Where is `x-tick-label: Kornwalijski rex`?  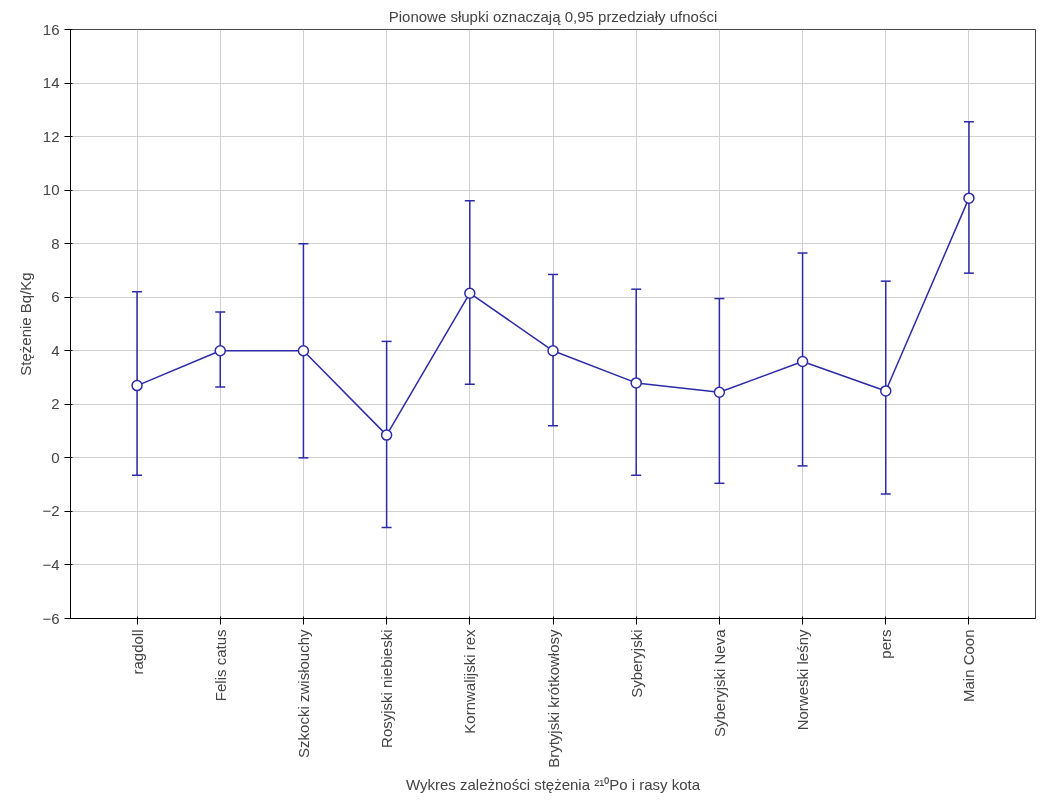
x-tick-label: Kornwalijski rex is located at coordinates (470, 681).